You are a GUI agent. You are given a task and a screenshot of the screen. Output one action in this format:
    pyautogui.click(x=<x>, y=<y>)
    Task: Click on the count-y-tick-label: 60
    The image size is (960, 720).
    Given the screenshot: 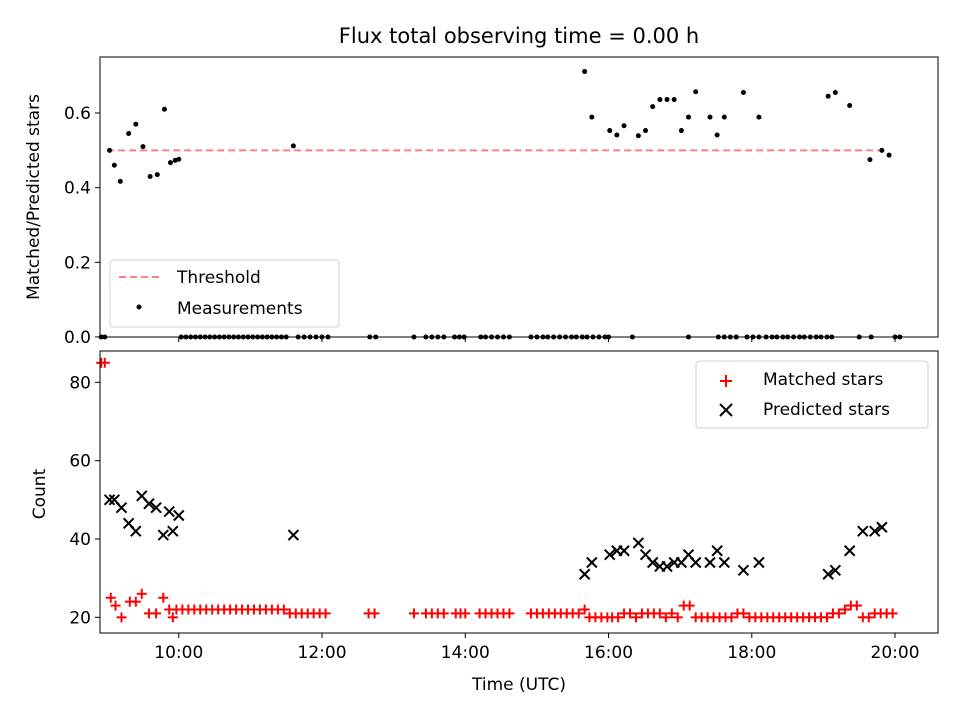 What is the action you would take?
    pyautogui.click(x=80, y=462)
    